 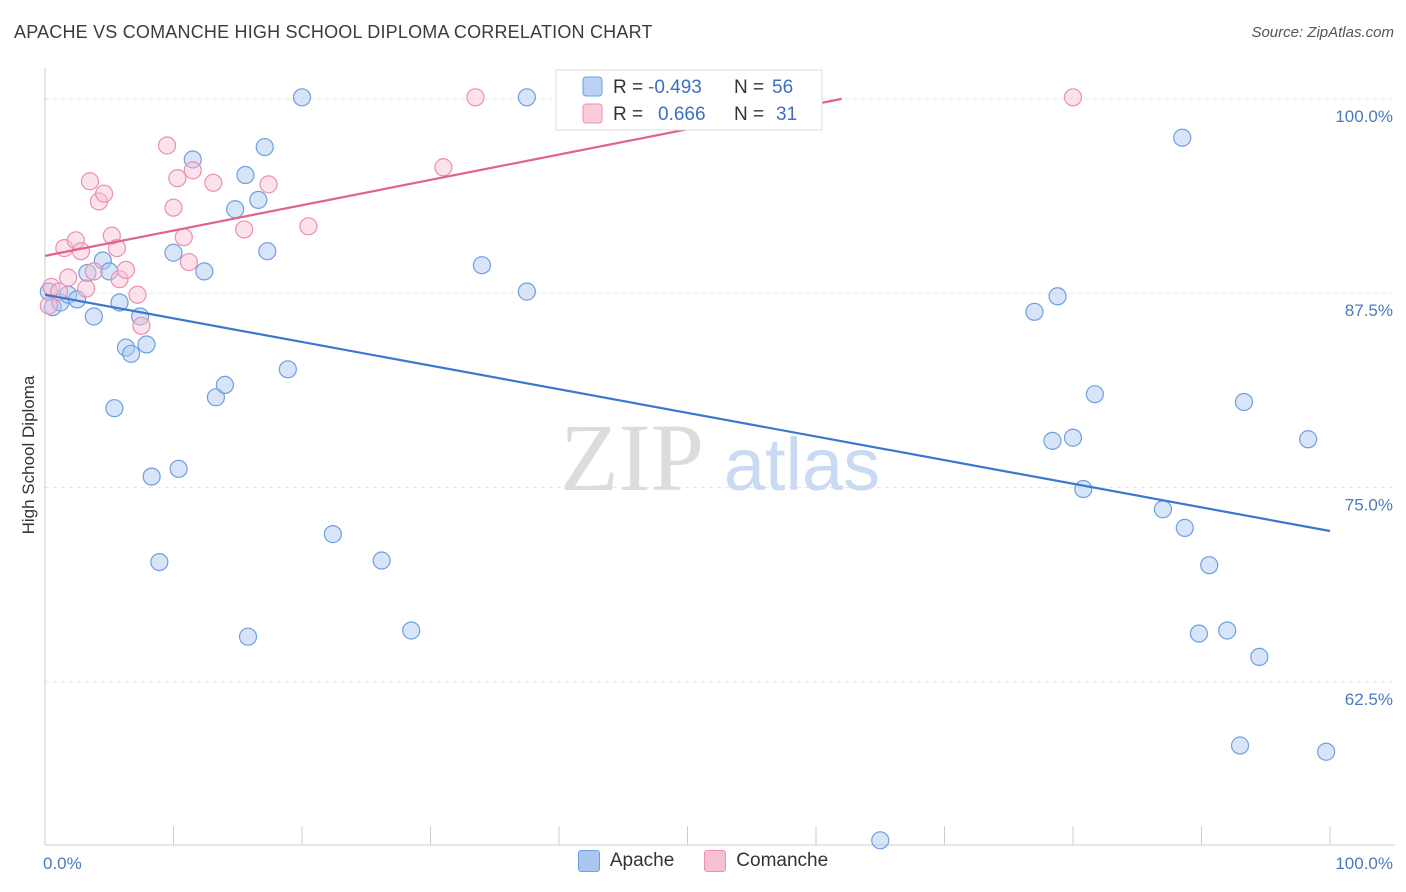 I want to click on y-tick-label: 87.5%, so click(x=1369, y=310).